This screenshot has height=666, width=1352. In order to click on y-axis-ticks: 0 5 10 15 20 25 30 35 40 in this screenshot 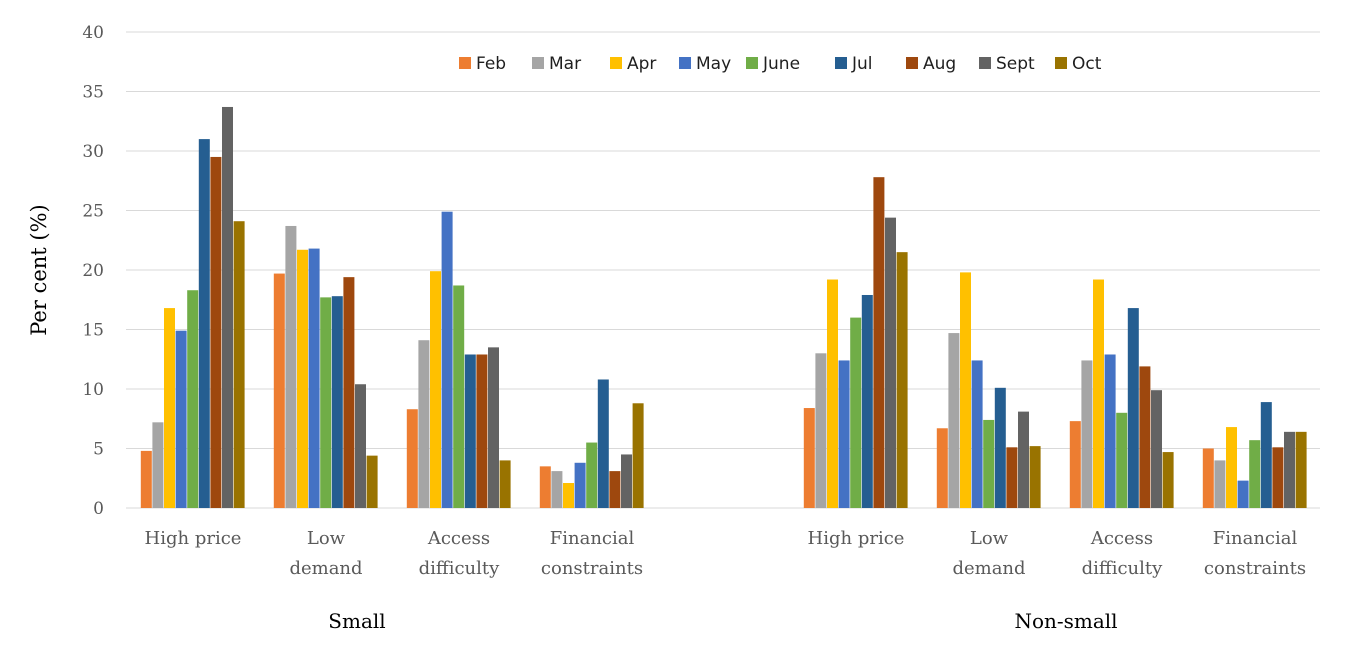, I will do `click(93, 271)`.